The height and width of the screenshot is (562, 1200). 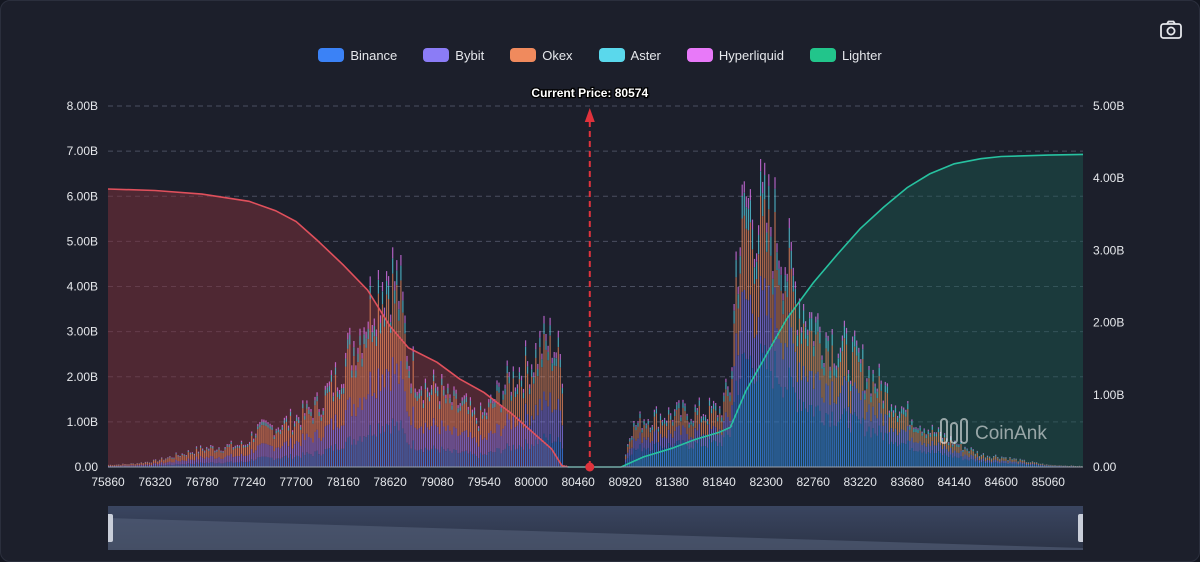 What do you see at coordinates (1108, 250) in the screenshot?
I see `y-right-tick-label: 3.00B` at bounding box center [1108, 250].